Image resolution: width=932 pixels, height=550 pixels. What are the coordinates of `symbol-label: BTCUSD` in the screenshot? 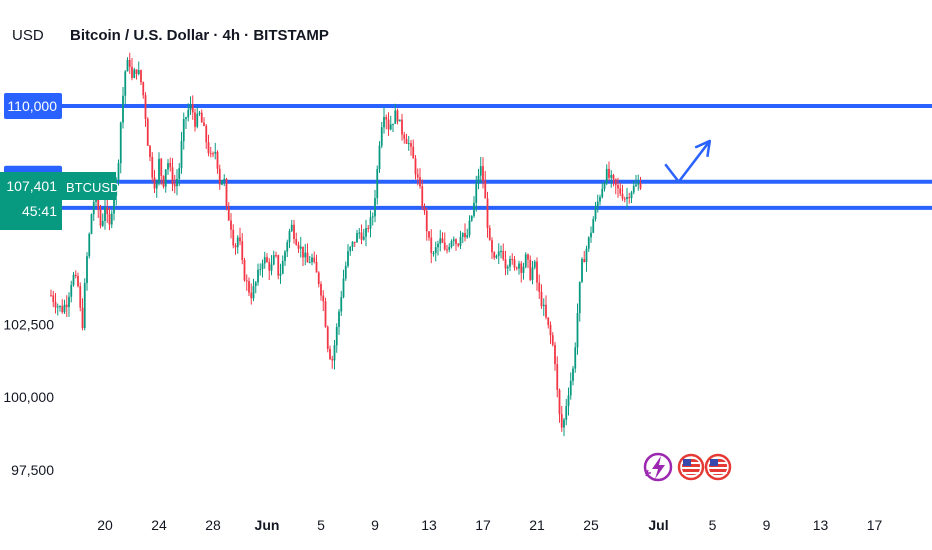 It's located at (92, 187).